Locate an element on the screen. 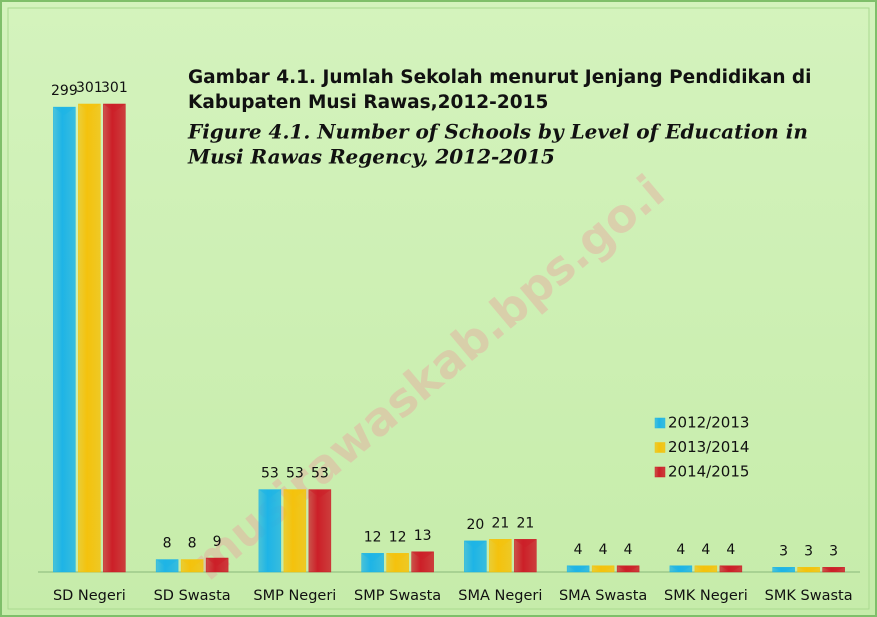 The width and height of the screenshot is (877, 617). x-tick-label: SMP Negeri is located at coordinates (294, 596).